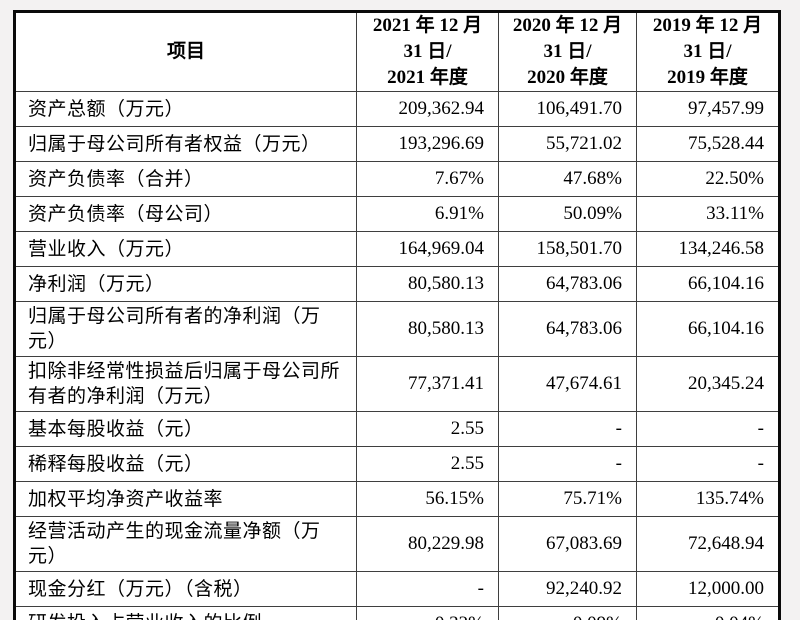 The width and height of the screenshot is (800, 620). What do you see at coordinates (427, 109) in the screenshot?
I see `cell-value-2021: 209,362.94` at bounding box center [427, 109].